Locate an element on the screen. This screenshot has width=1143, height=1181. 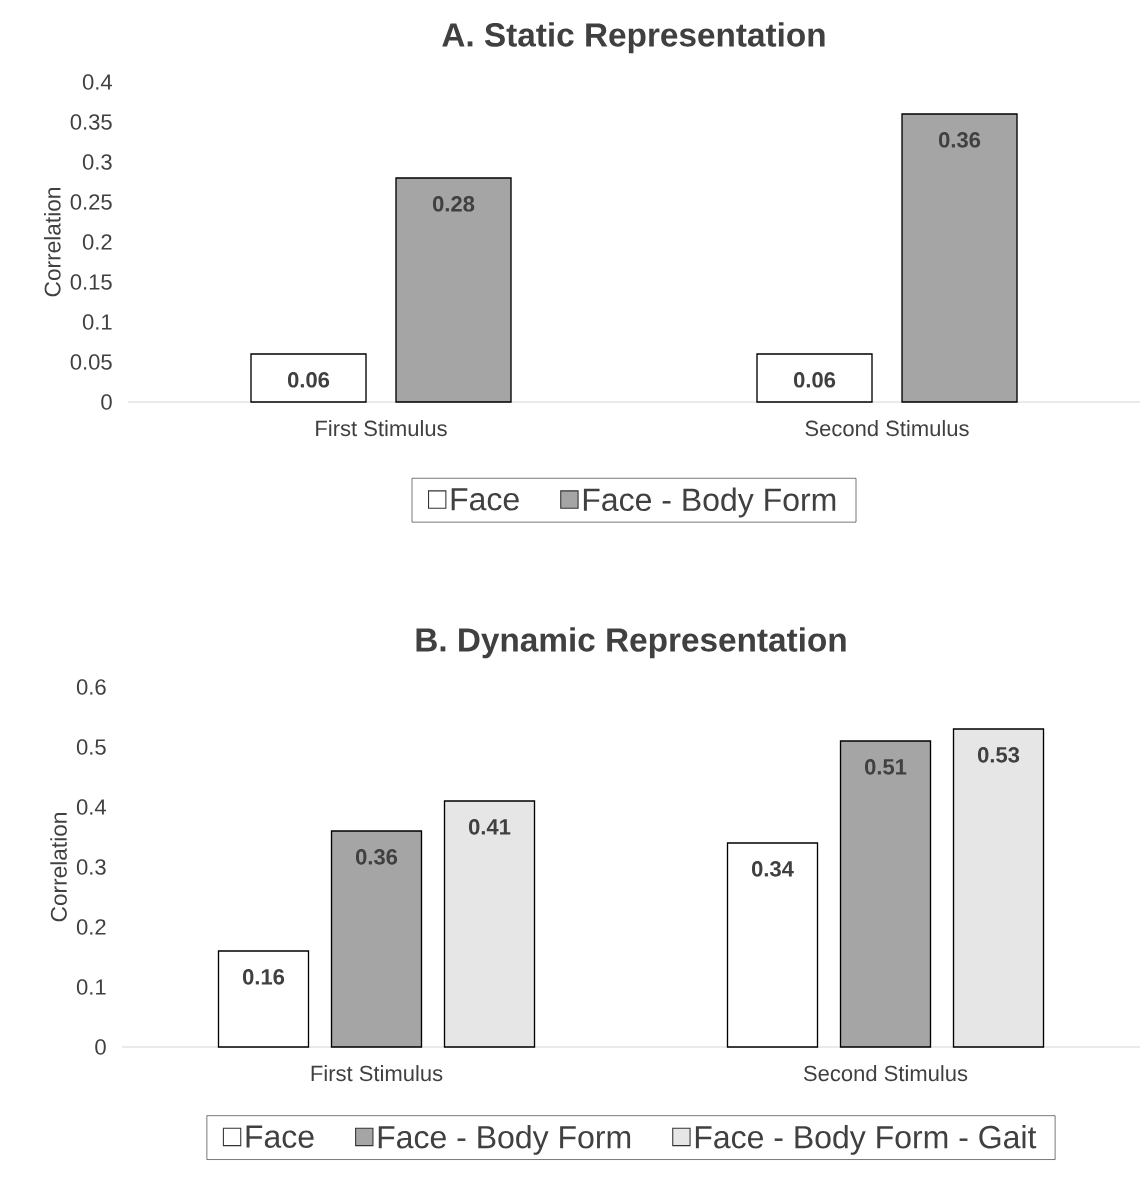
data-label: 0.41 is located at coordinates (489, 827).